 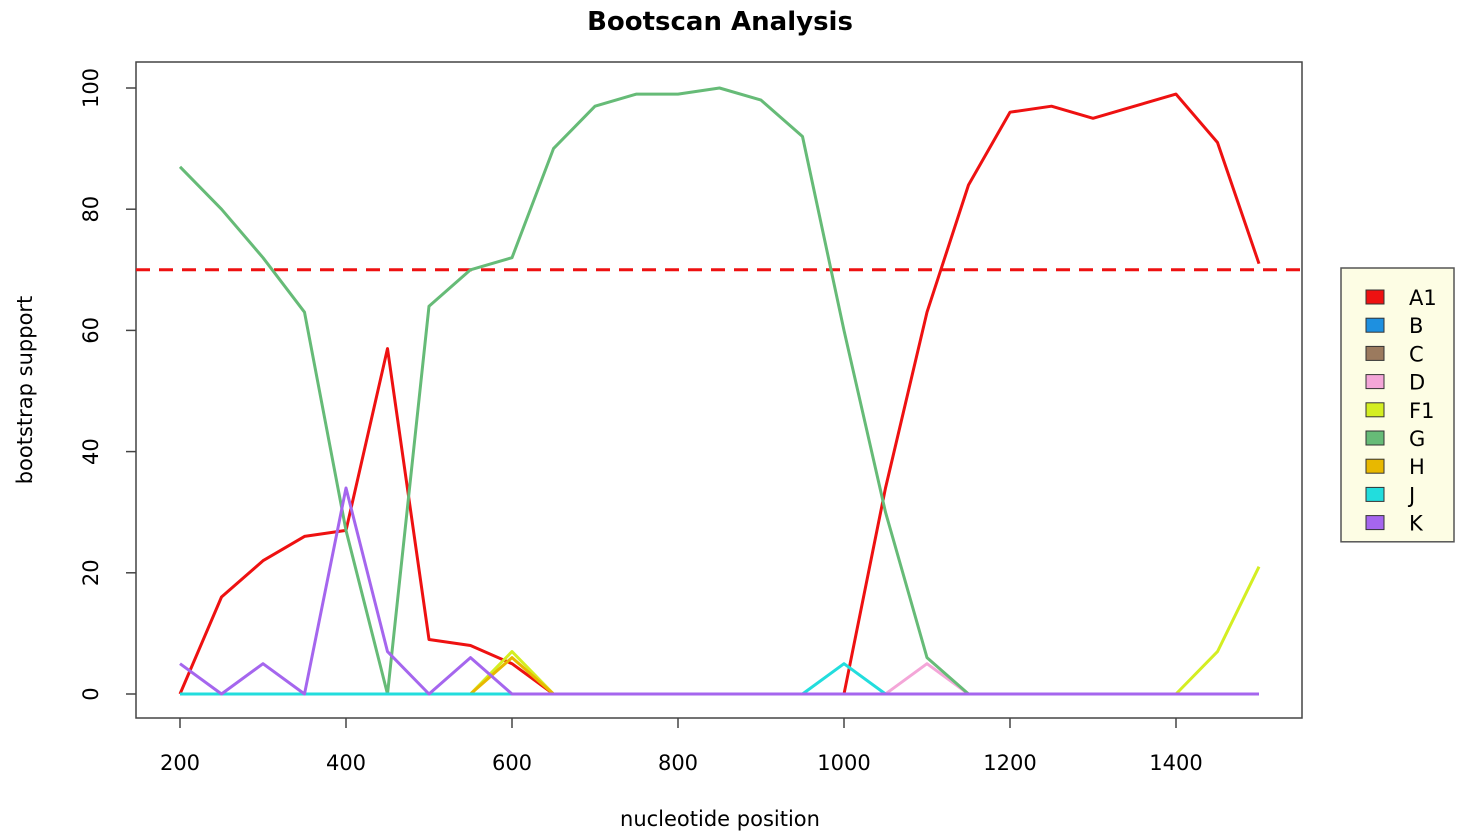 I want to click on y-axis-label: bootstrap support, so click(x=25, y=390).